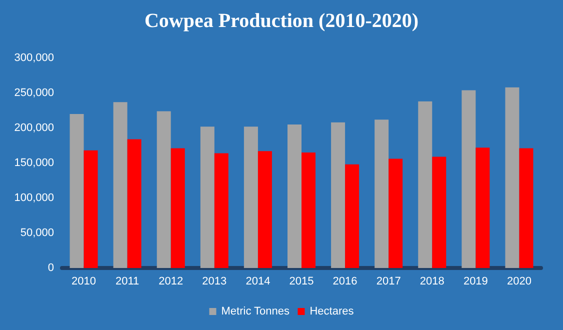  I want to click on y-tick-label: 100,000, so click(34, 198).